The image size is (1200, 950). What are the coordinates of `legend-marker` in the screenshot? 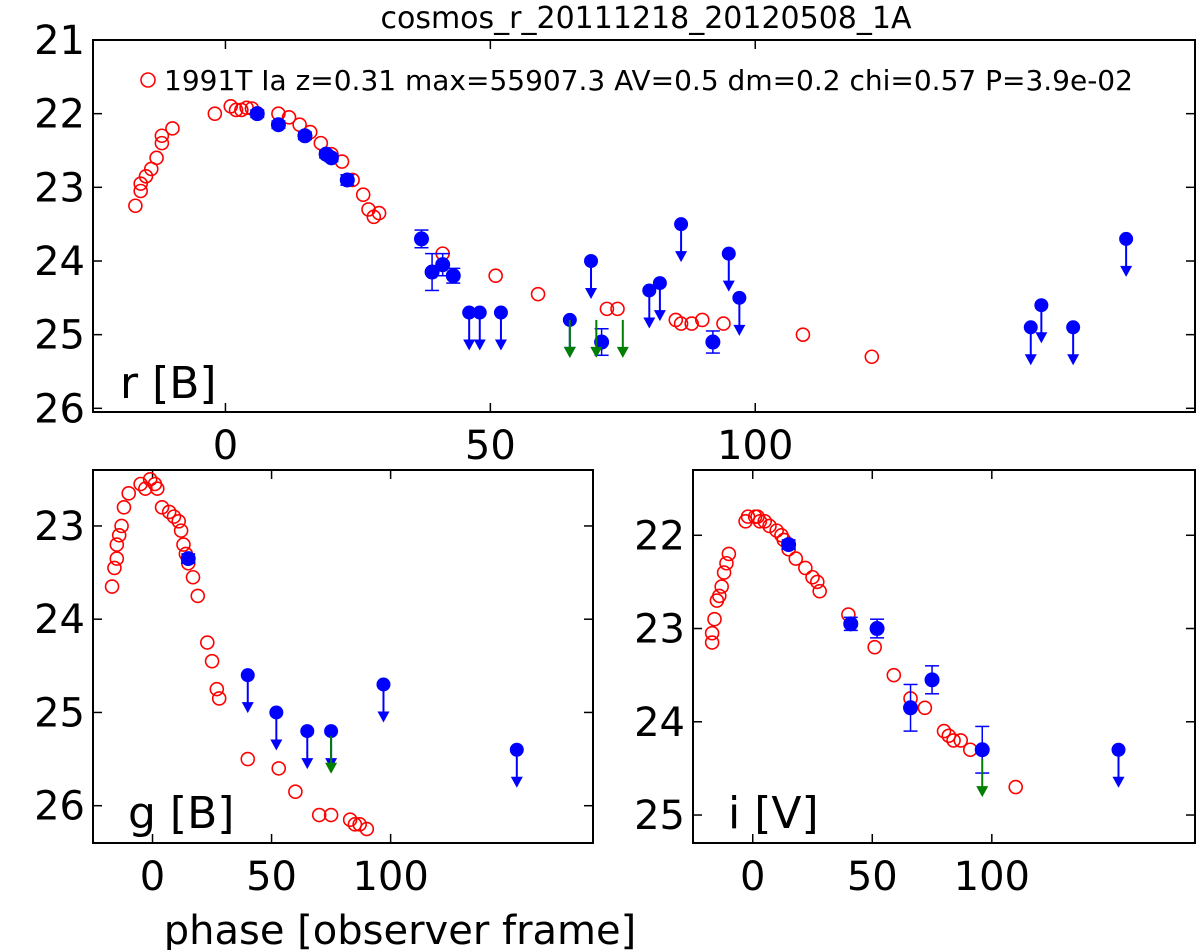 It's located at (148, 80).